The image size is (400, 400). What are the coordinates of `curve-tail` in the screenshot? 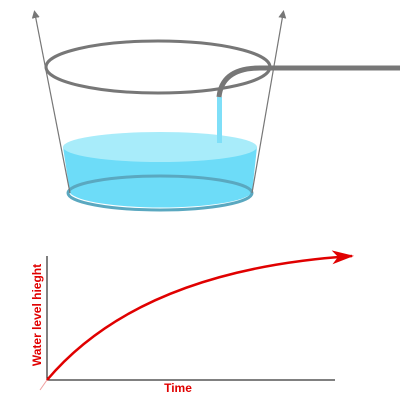 It's located at (43, 385).